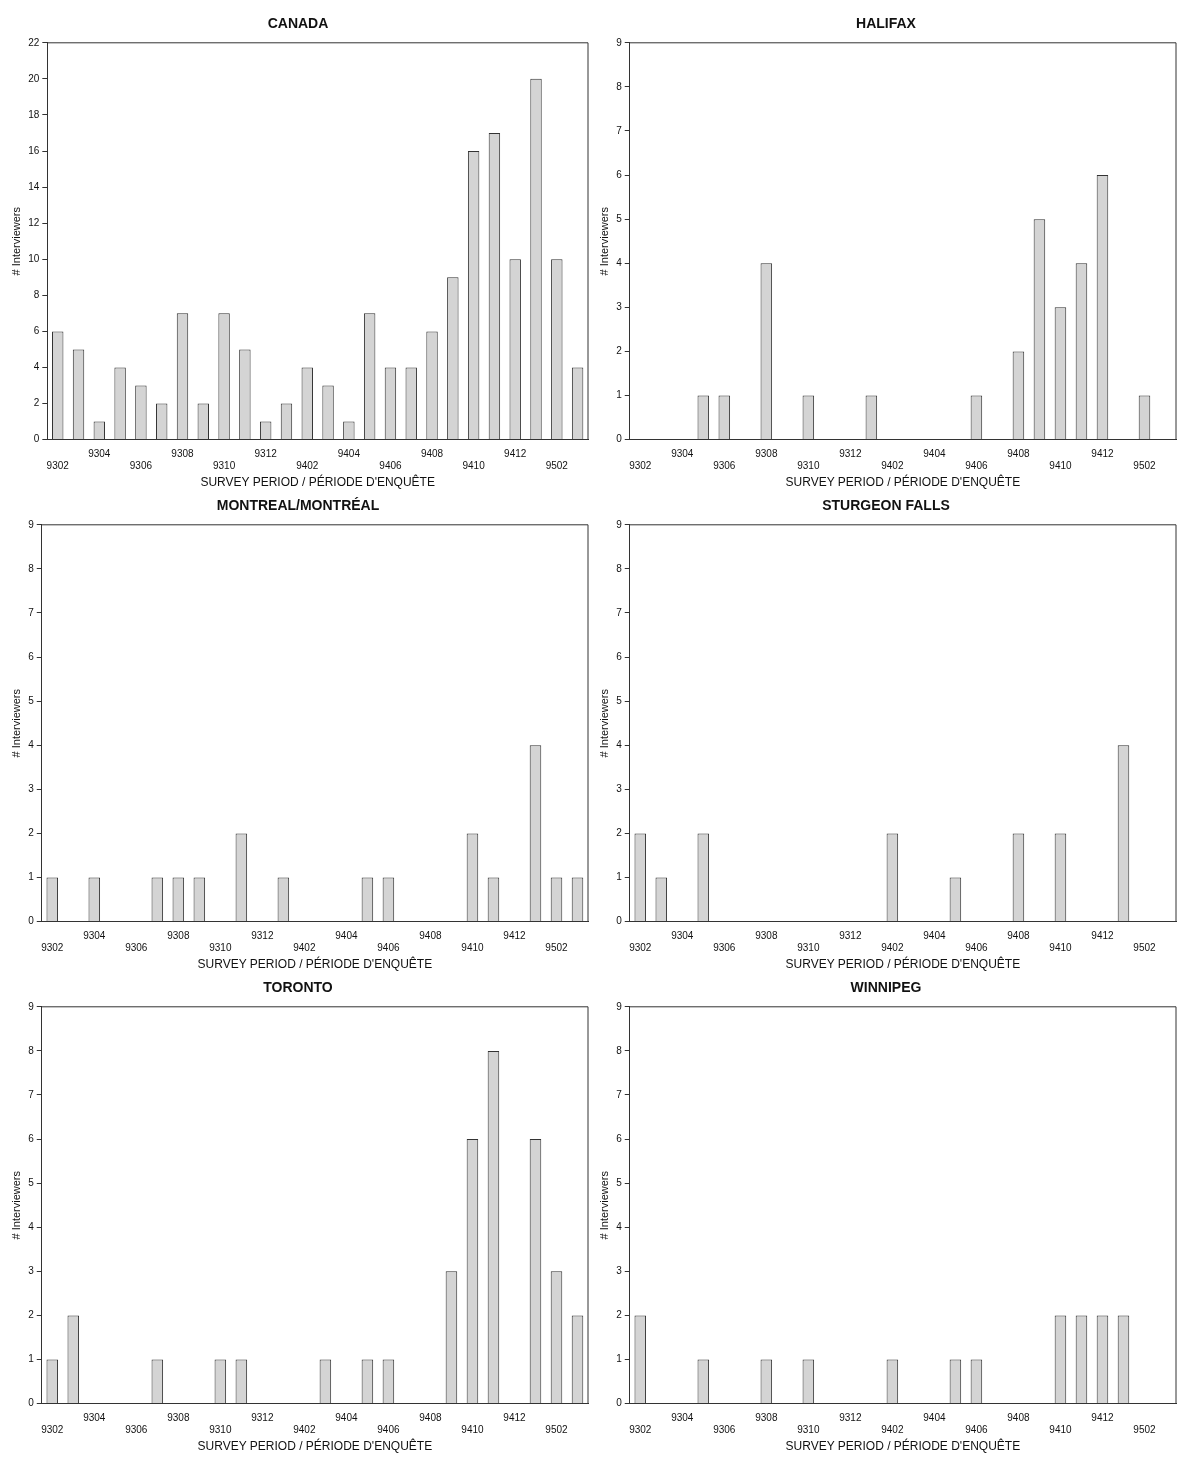 The image size is (1193, 1465). I want to click on chart-title: CANADA, so click(298, 23).